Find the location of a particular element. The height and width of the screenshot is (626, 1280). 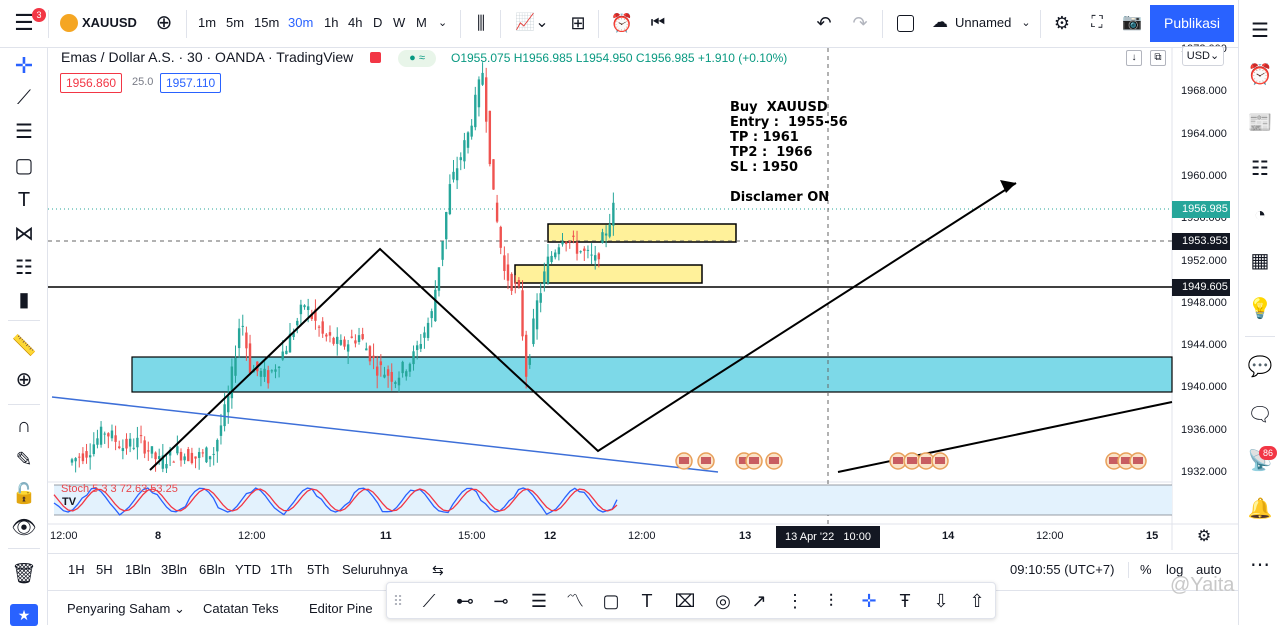

log-toggle: log is located at coordinates (1175, 569).